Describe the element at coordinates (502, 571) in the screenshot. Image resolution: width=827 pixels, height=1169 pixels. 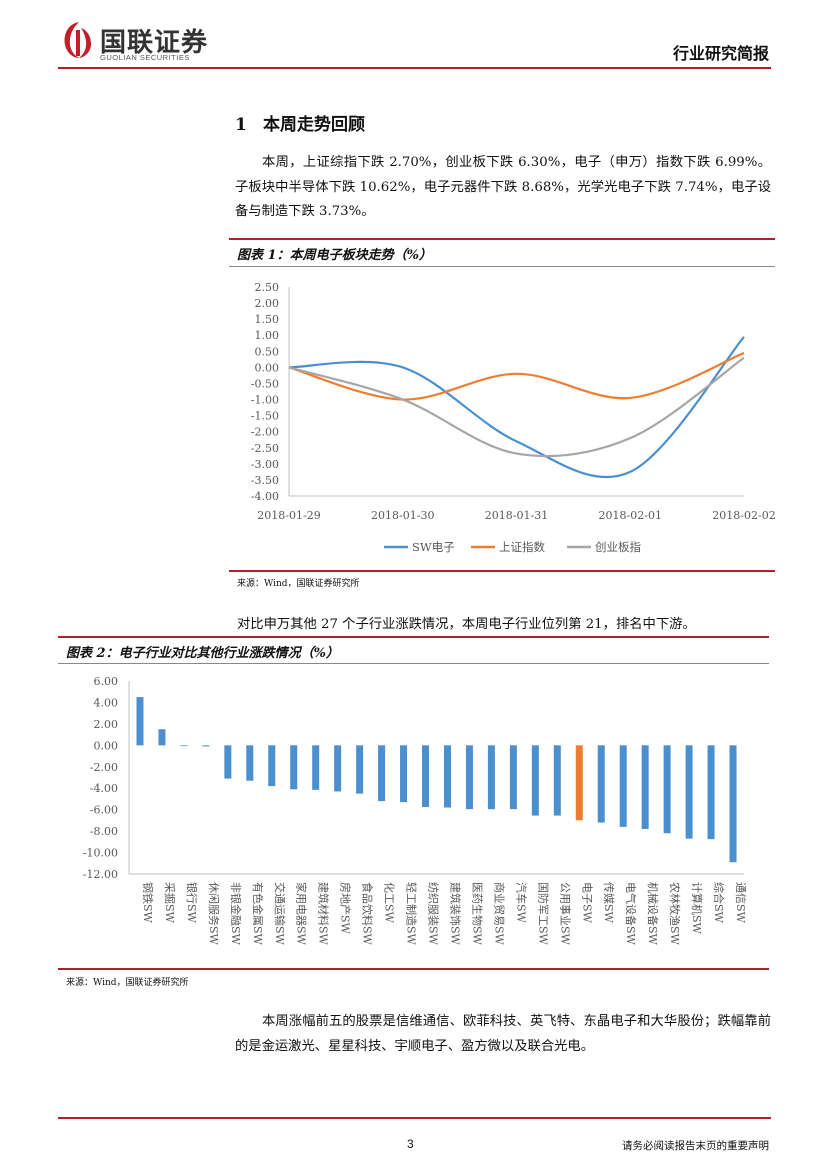
I see `figure1-bottom-rule` at that location.